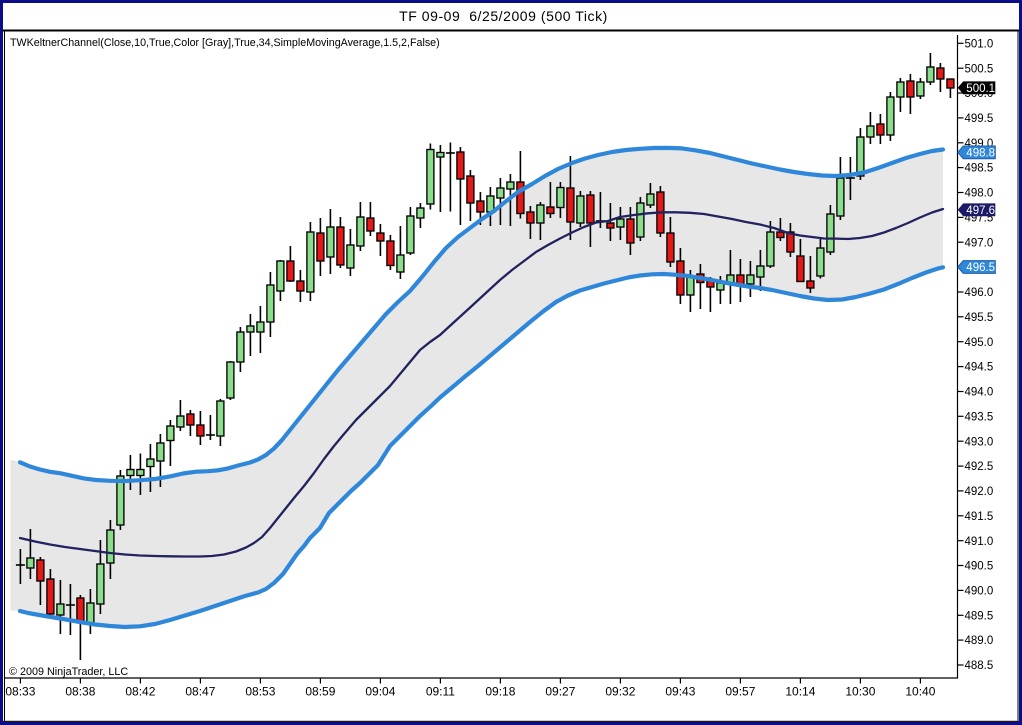 The height and width of the screenshot is (725, 1022). Describe the element at coordinates (979, 567) in the screenshot. I see `svg-text: 490.5` at that location.